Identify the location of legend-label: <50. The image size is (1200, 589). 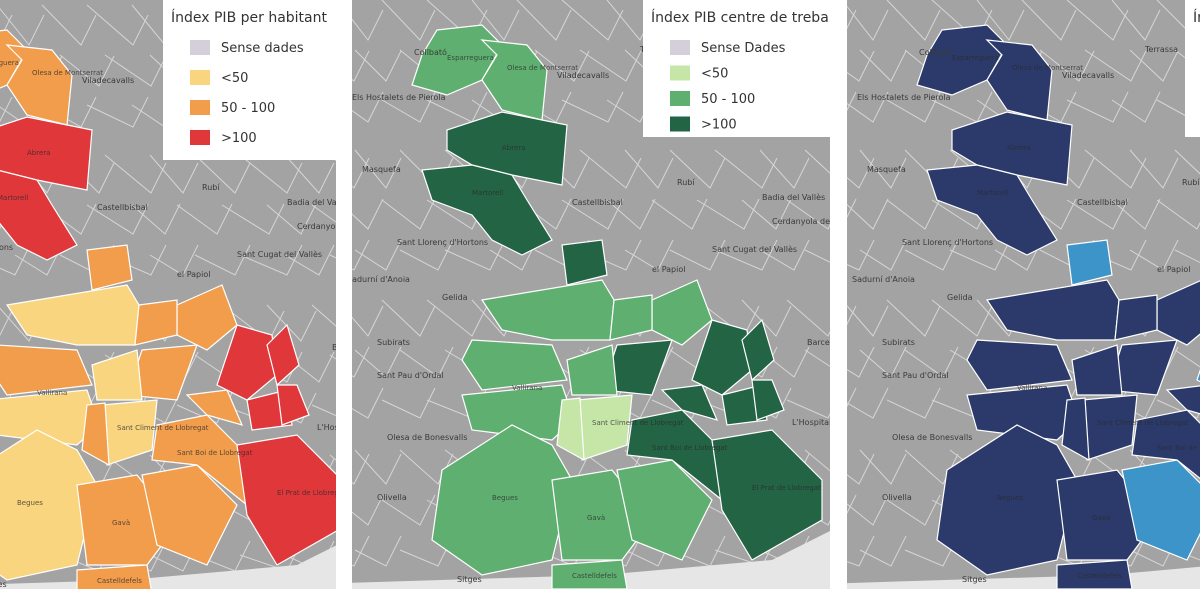
(234, 78).